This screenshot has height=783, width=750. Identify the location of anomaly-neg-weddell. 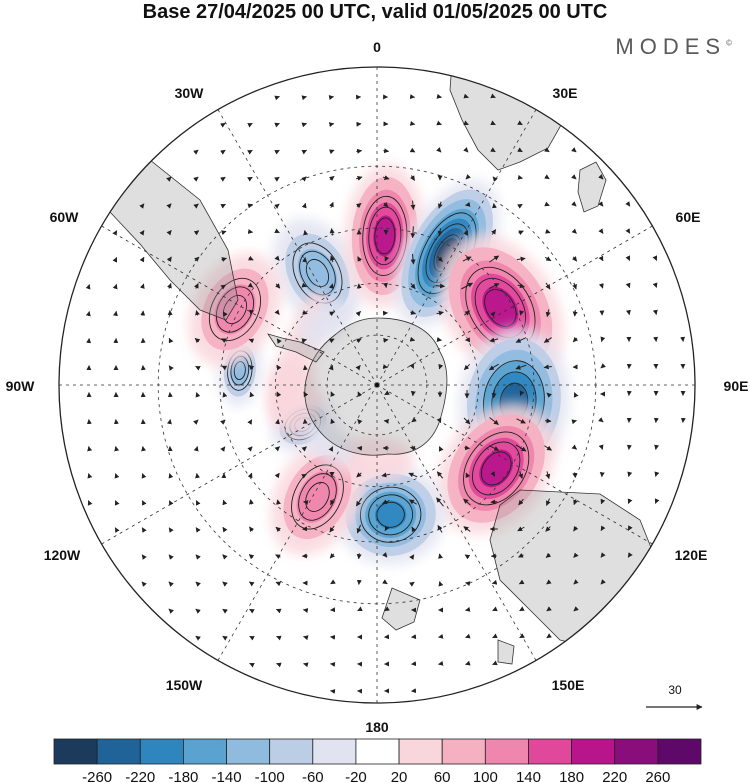
(325, 323).